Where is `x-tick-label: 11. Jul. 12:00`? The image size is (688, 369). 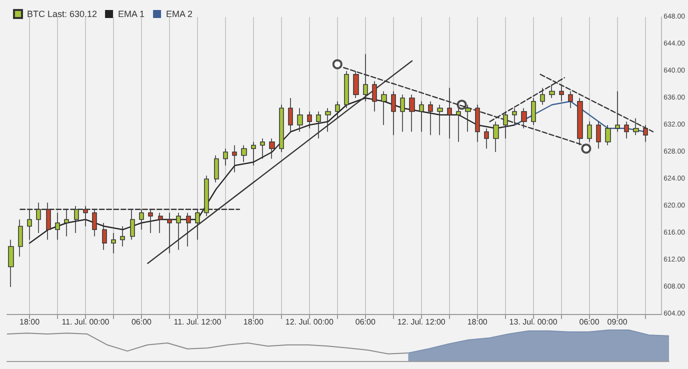
x-tick-label: 11. Jul. 12:00 is located at coordinates (198, 322).